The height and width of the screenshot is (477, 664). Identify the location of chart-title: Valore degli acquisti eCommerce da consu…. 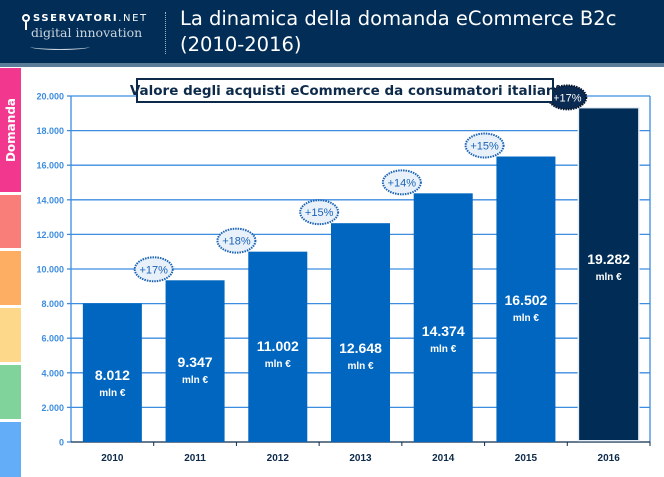
(345, 91).